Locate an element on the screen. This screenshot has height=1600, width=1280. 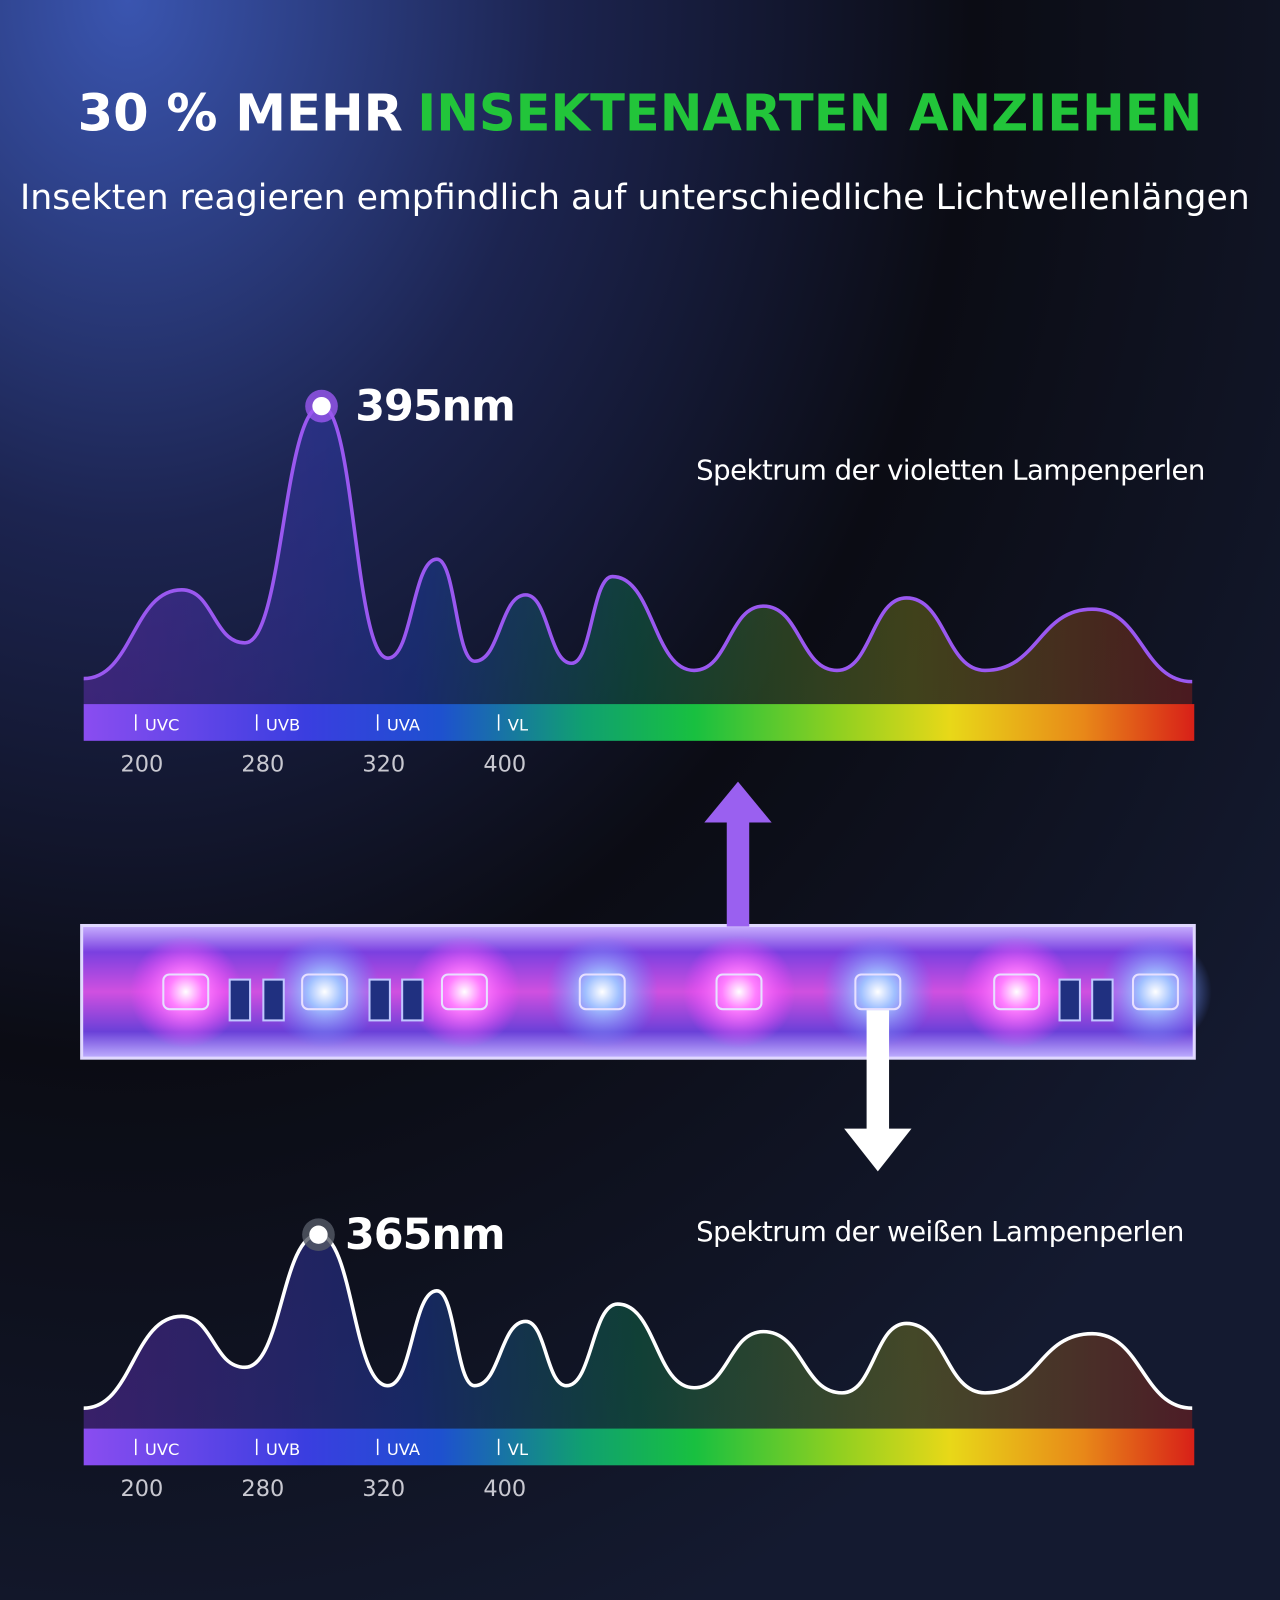
spectrum-area is located at coordinates (638, 1331).